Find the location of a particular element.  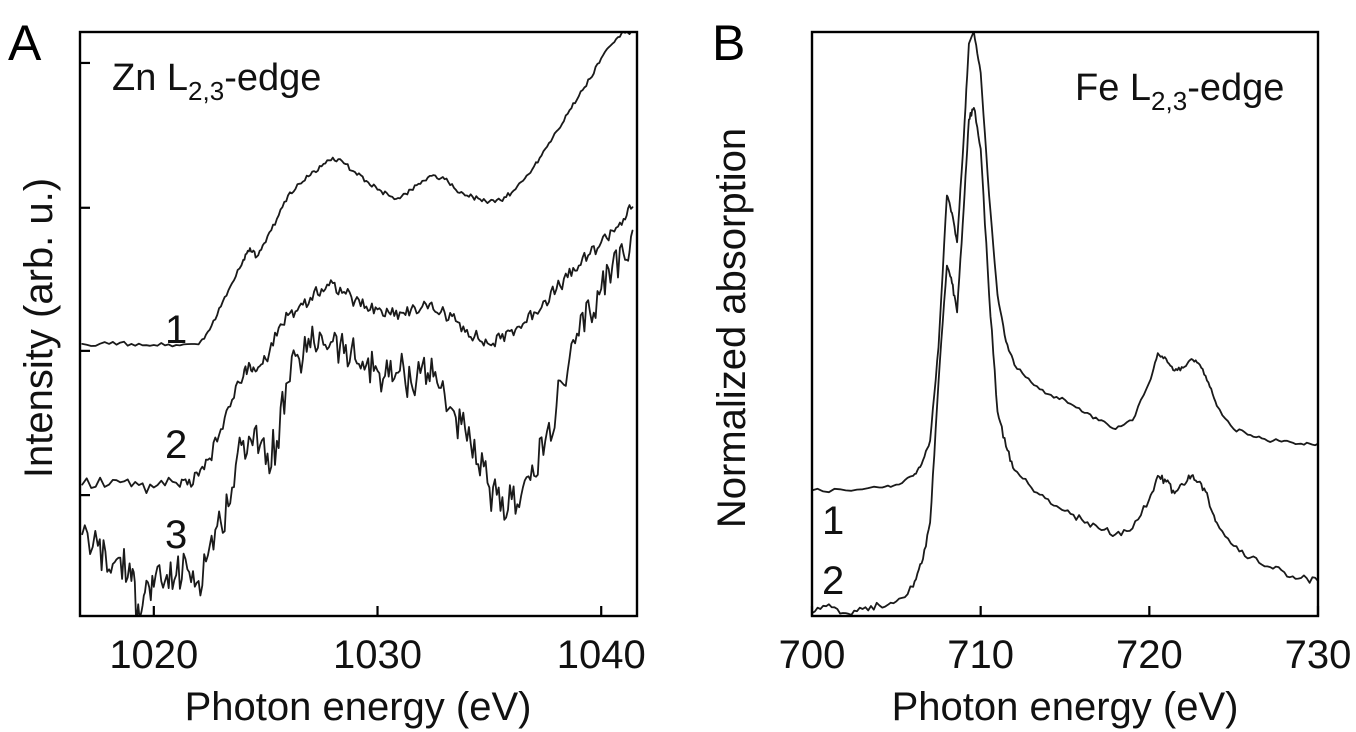

panel-a-annotation-main: Zn L is located at coordinates (150, 78).